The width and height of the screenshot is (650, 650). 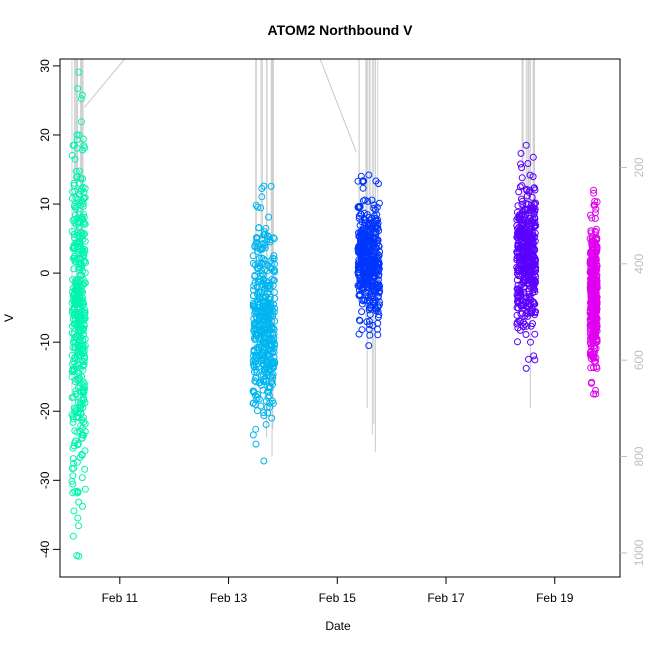 What do you see at coordinates (45, 549) in the screenshot?
I see `y-tick-label: -40` at bounding box center [45, 549].